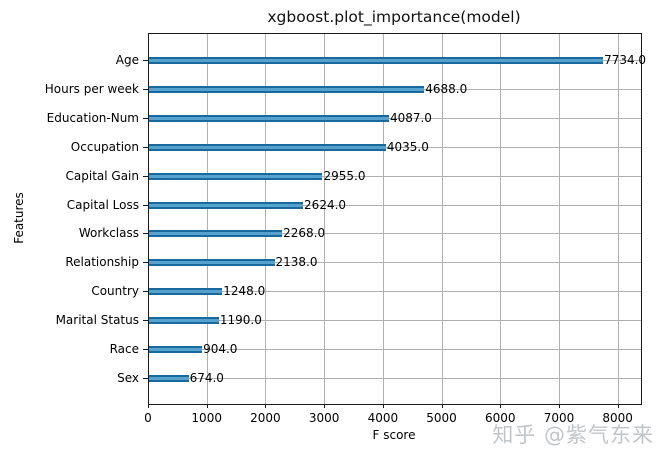 The width and height of the screenshot is (657, 455). Describe the element at coordinates (206, 378) in the screenshot. I see `bar-value-label: 674.0` at that location.